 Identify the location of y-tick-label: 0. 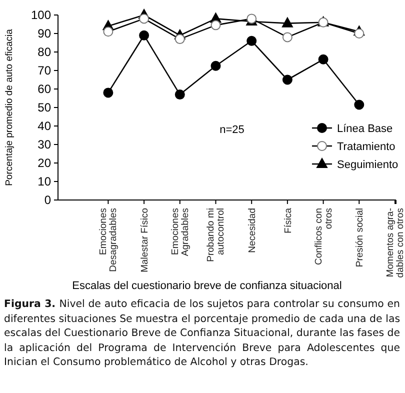
(48, 200).